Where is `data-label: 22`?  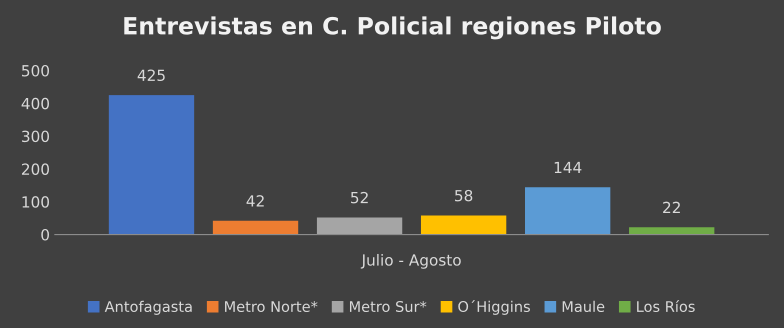 data-label: 22 is located at coordinates (671, 208).